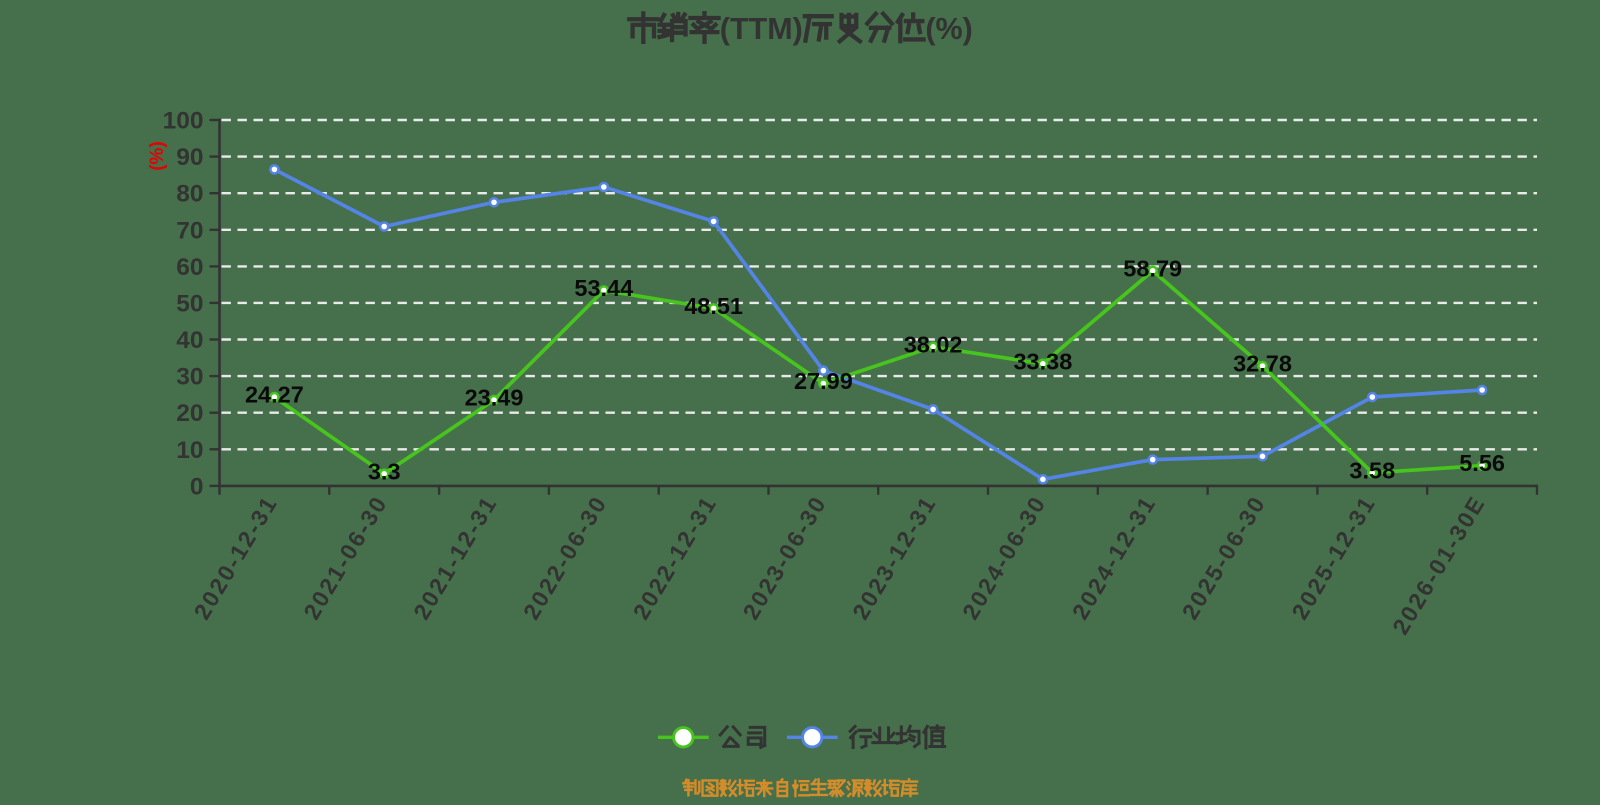 This screenshot has height=805, width=1600. I want to click on svg-text: (TTM), so click(761, 29).